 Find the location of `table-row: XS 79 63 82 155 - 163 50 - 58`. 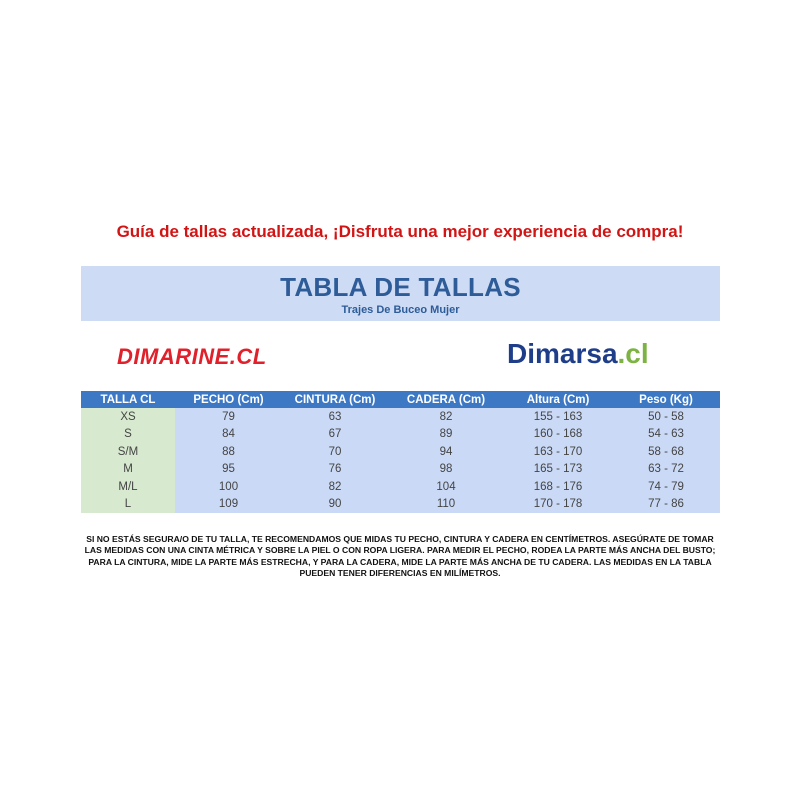

table-row: XS 79 63 82 155 - 163 50 - 58 is located at coordinates (400, 417).